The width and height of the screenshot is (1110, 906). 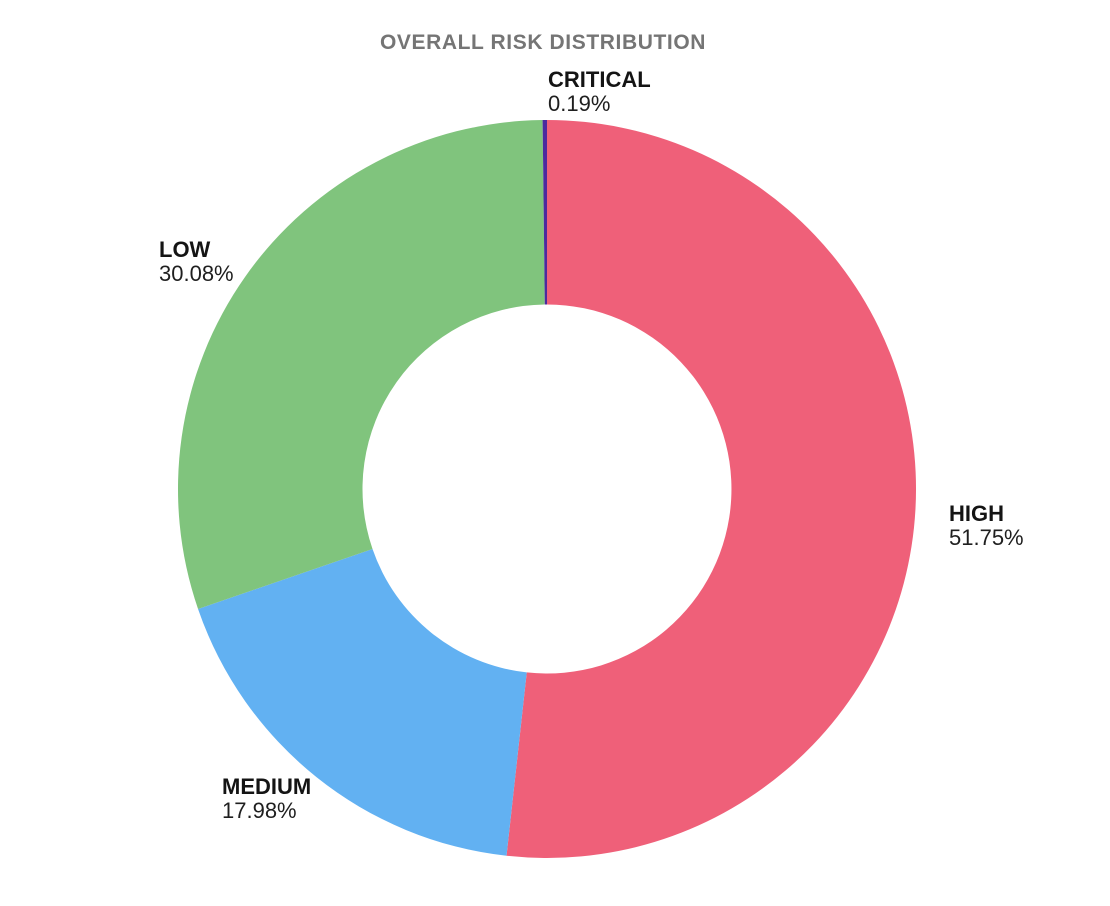 What do you see at coordinates (543, 42) in the screenshot?
I see `chart-title: OVERALL RISK DISTRIBUTION` at bounding box center [543, 42].